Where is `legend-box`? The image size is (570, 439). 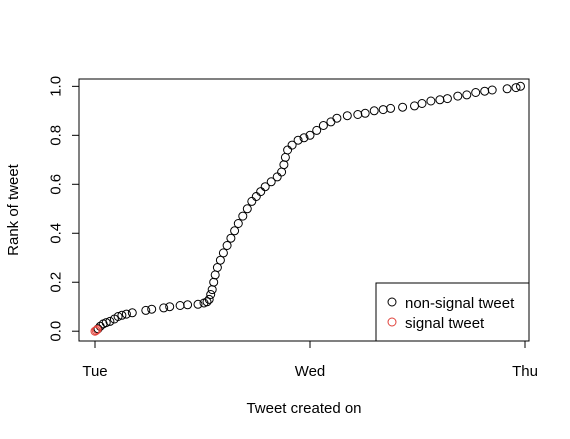
legend-box is located at coordinates (452, 312).